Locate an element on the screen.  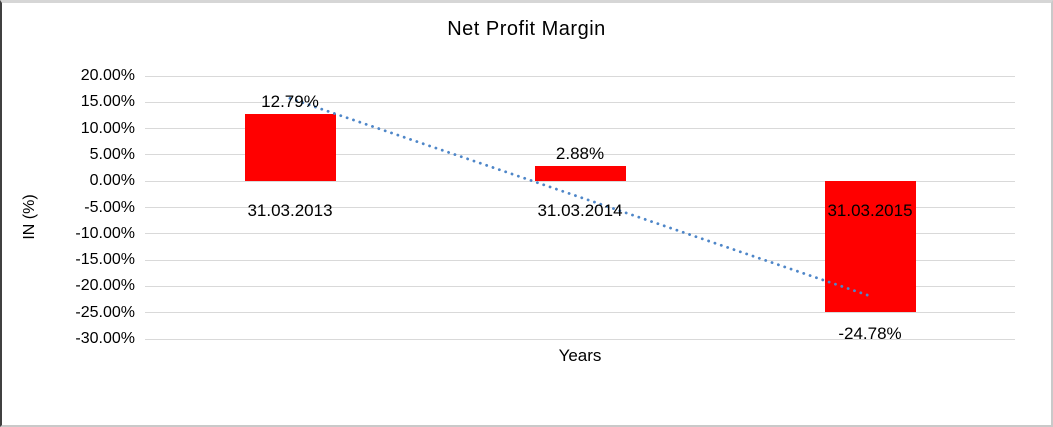
category-label: 31.03.2015 is located at coordinates (870, 210).